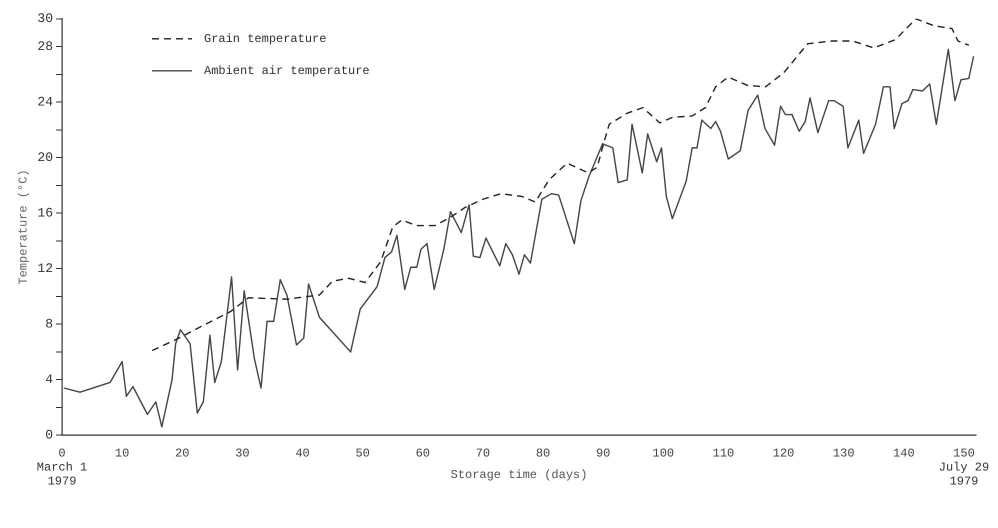 The height and width of the screenshot is (528, 998). Describe the element at coordinates (964, 453) in the screenshot. I see `x-tick-label: 150` at that location.